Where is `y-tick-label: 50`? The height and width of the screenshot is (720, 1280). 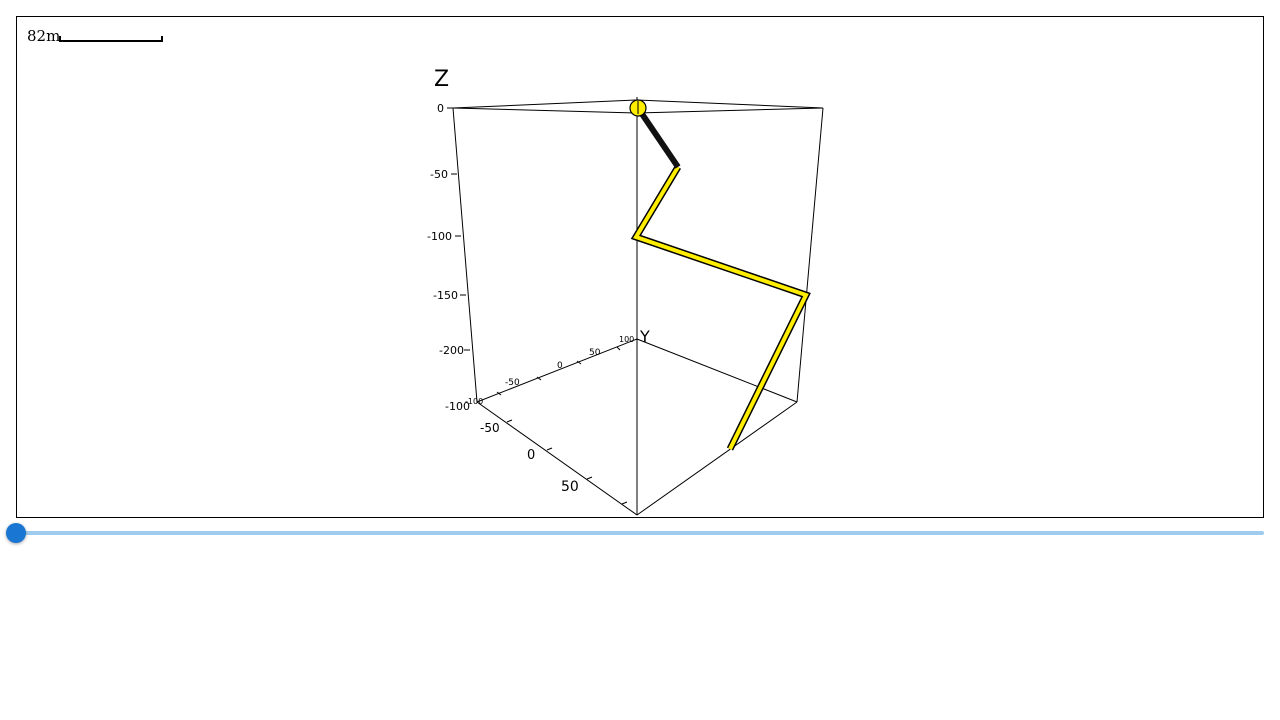 y-tick-label: 50 is located at coordinates (595, 353).